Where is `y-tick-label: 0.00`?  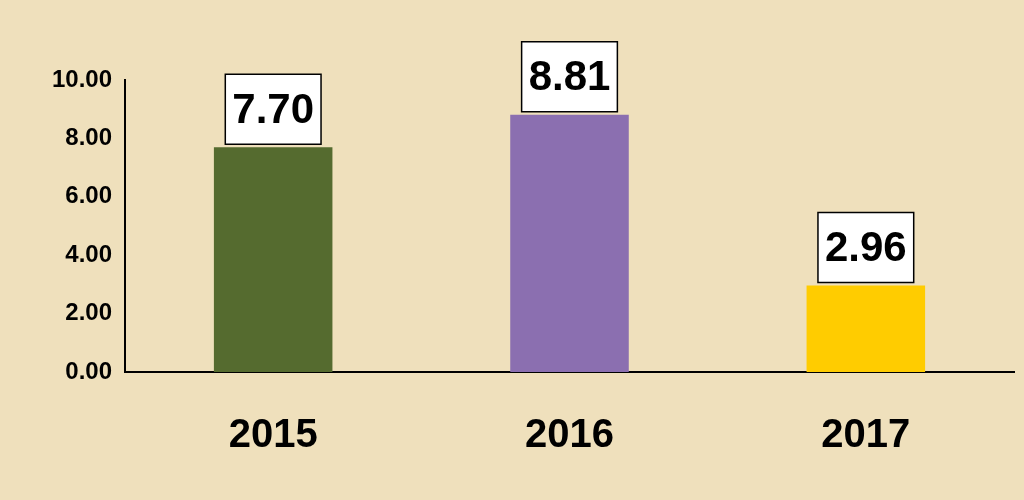
y-tick-label: 0.00 is located at coordinates (88, 370).